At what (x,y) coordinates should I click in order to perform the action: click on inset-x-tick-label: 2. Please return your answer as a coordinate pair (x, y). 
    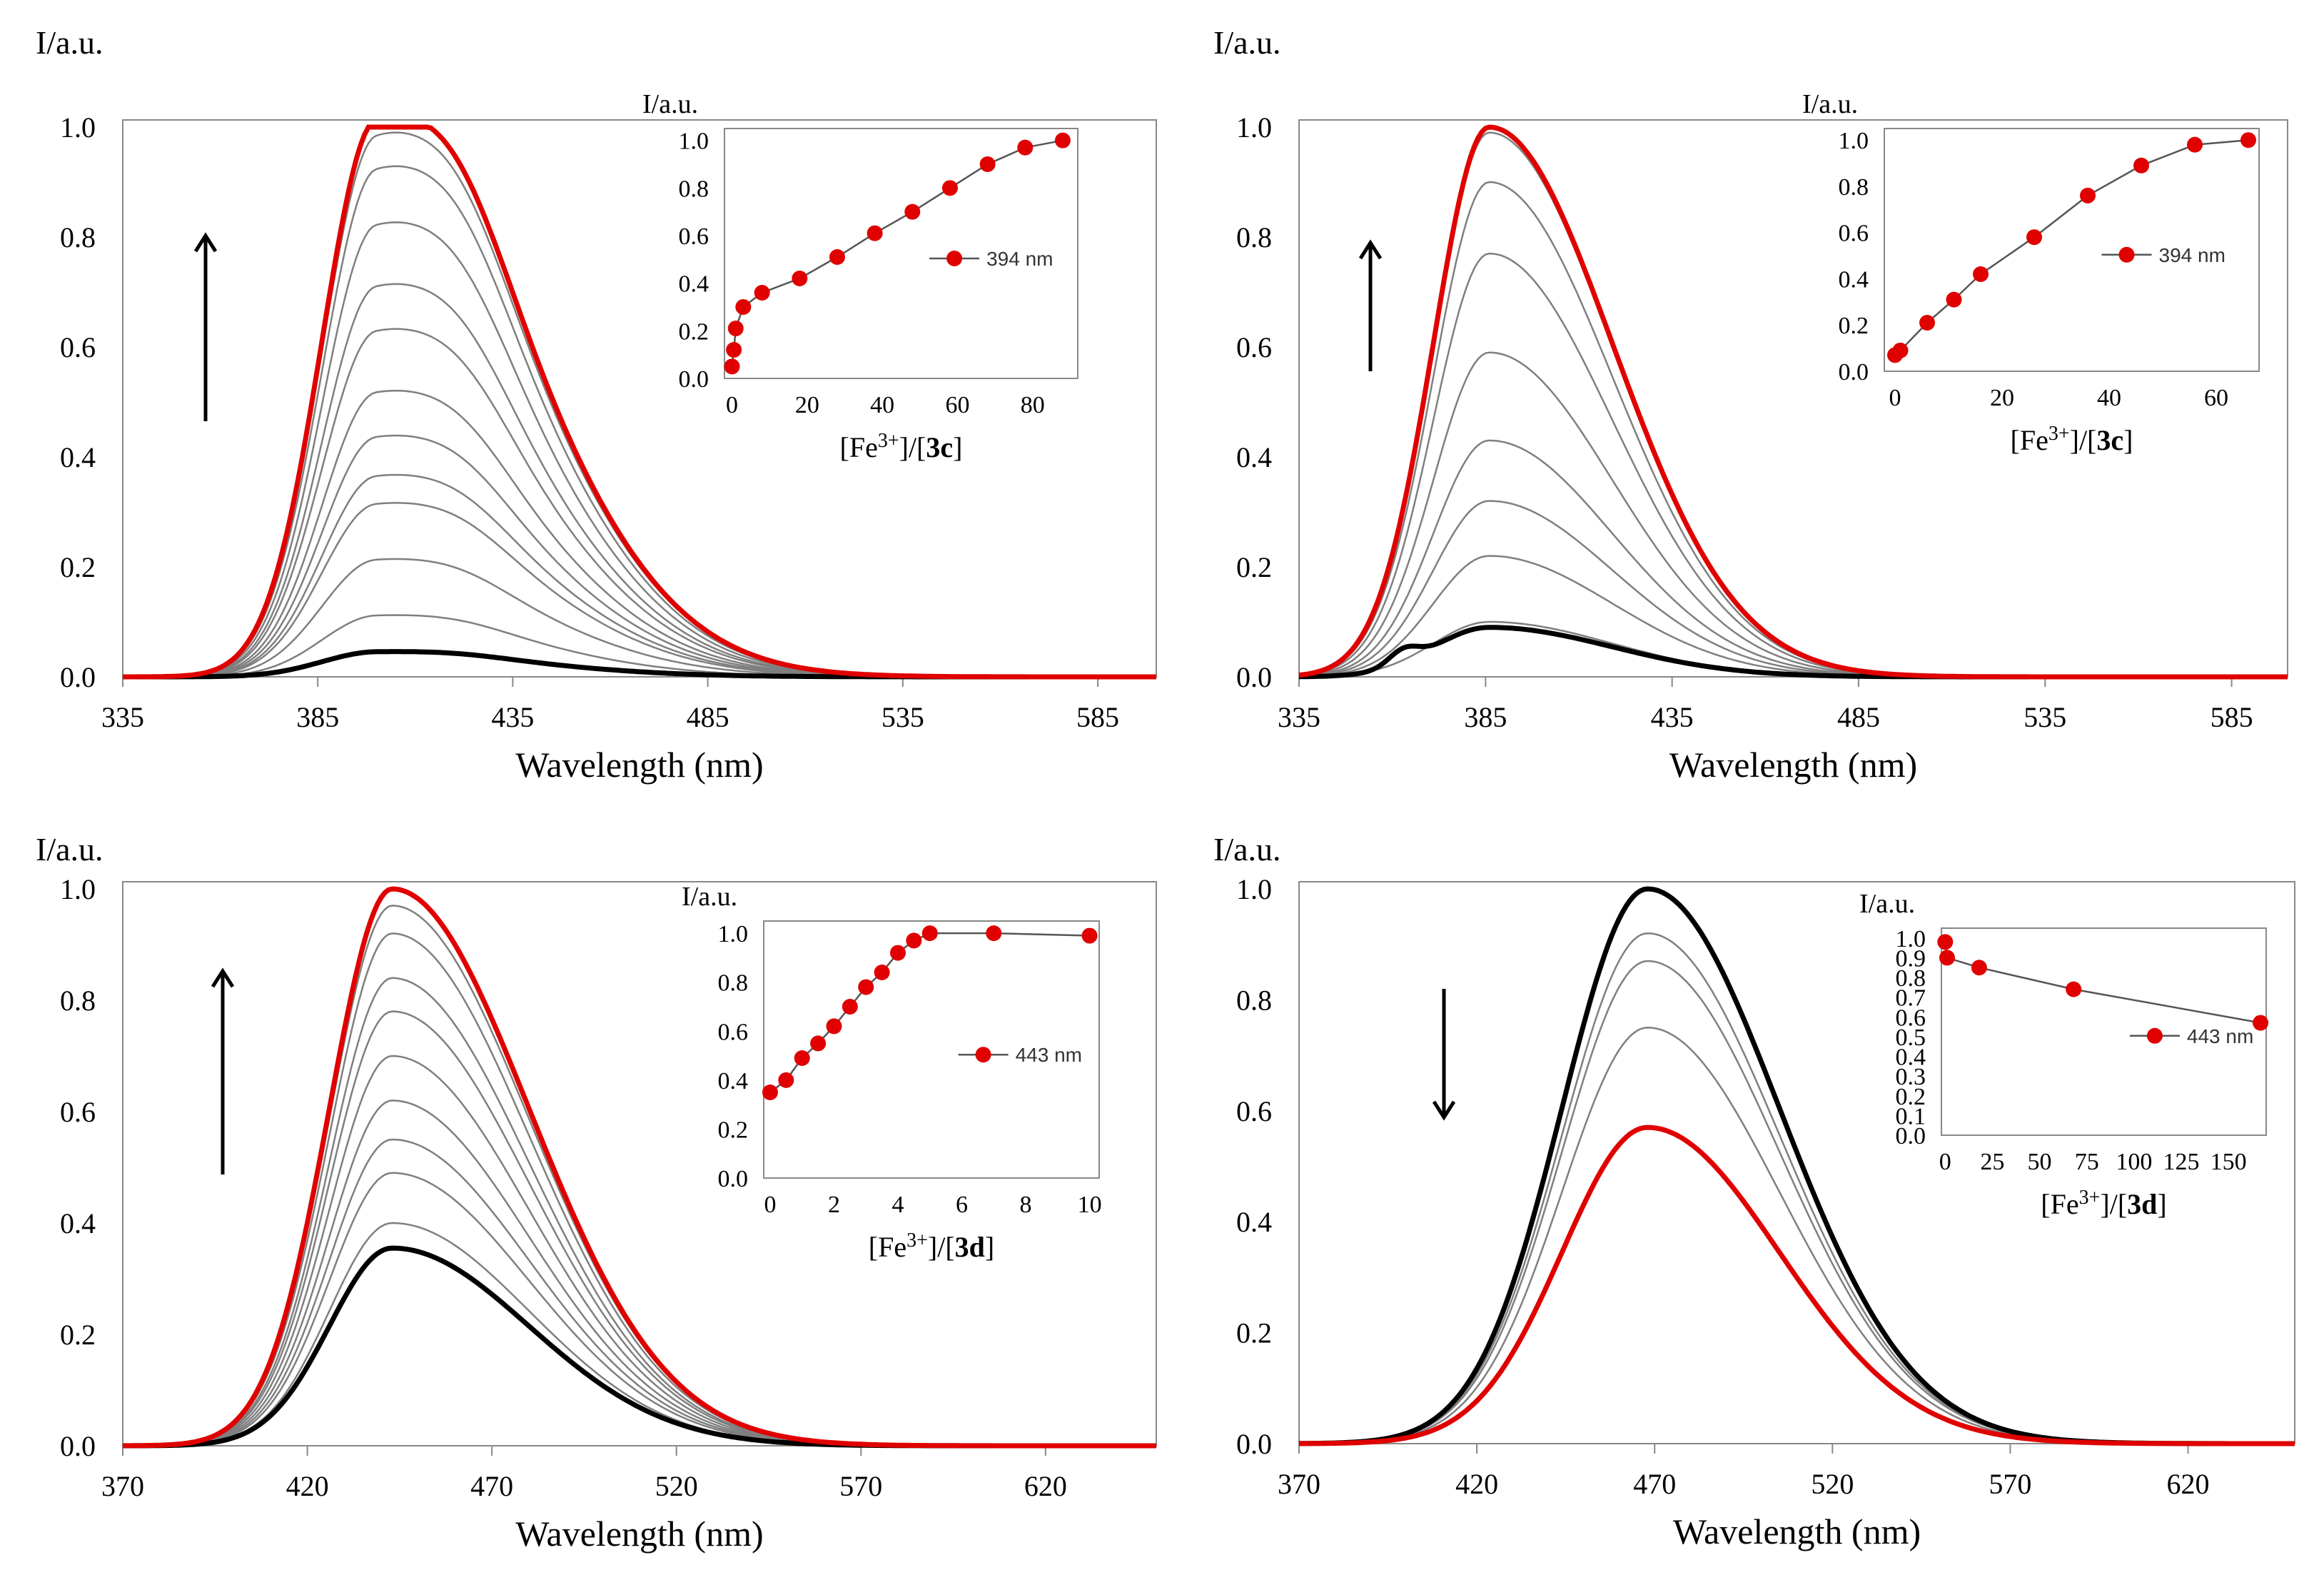
    Looking at the image, I should click on (834, 1205).